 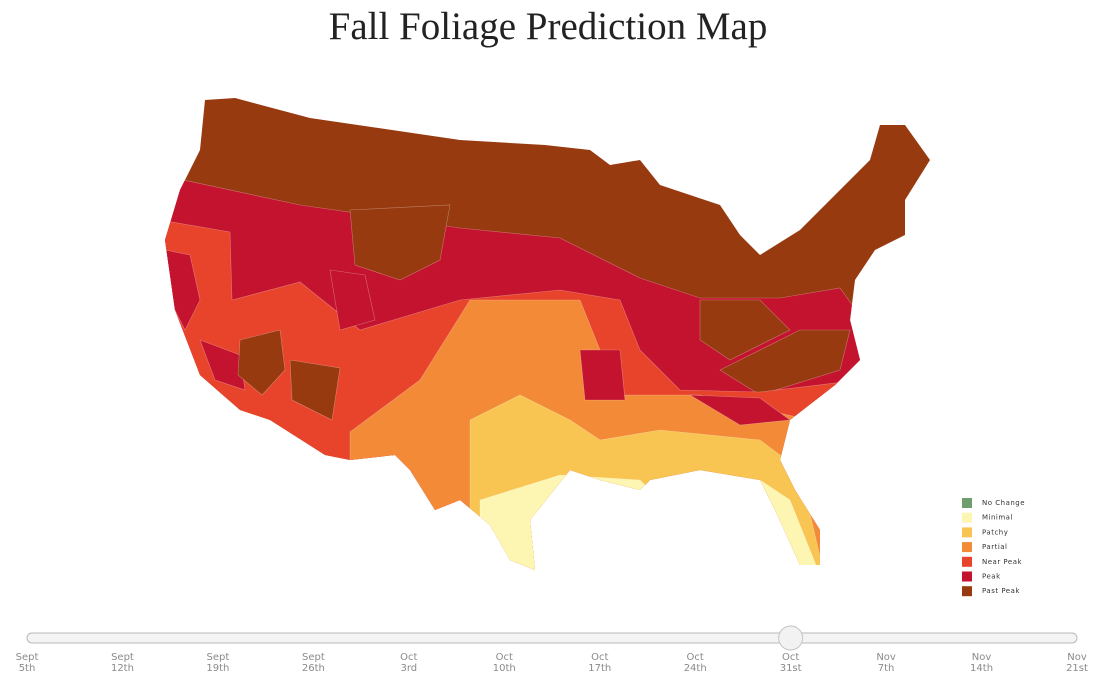 I want to click on legend-label: Peak, so click(x=991, y=577).